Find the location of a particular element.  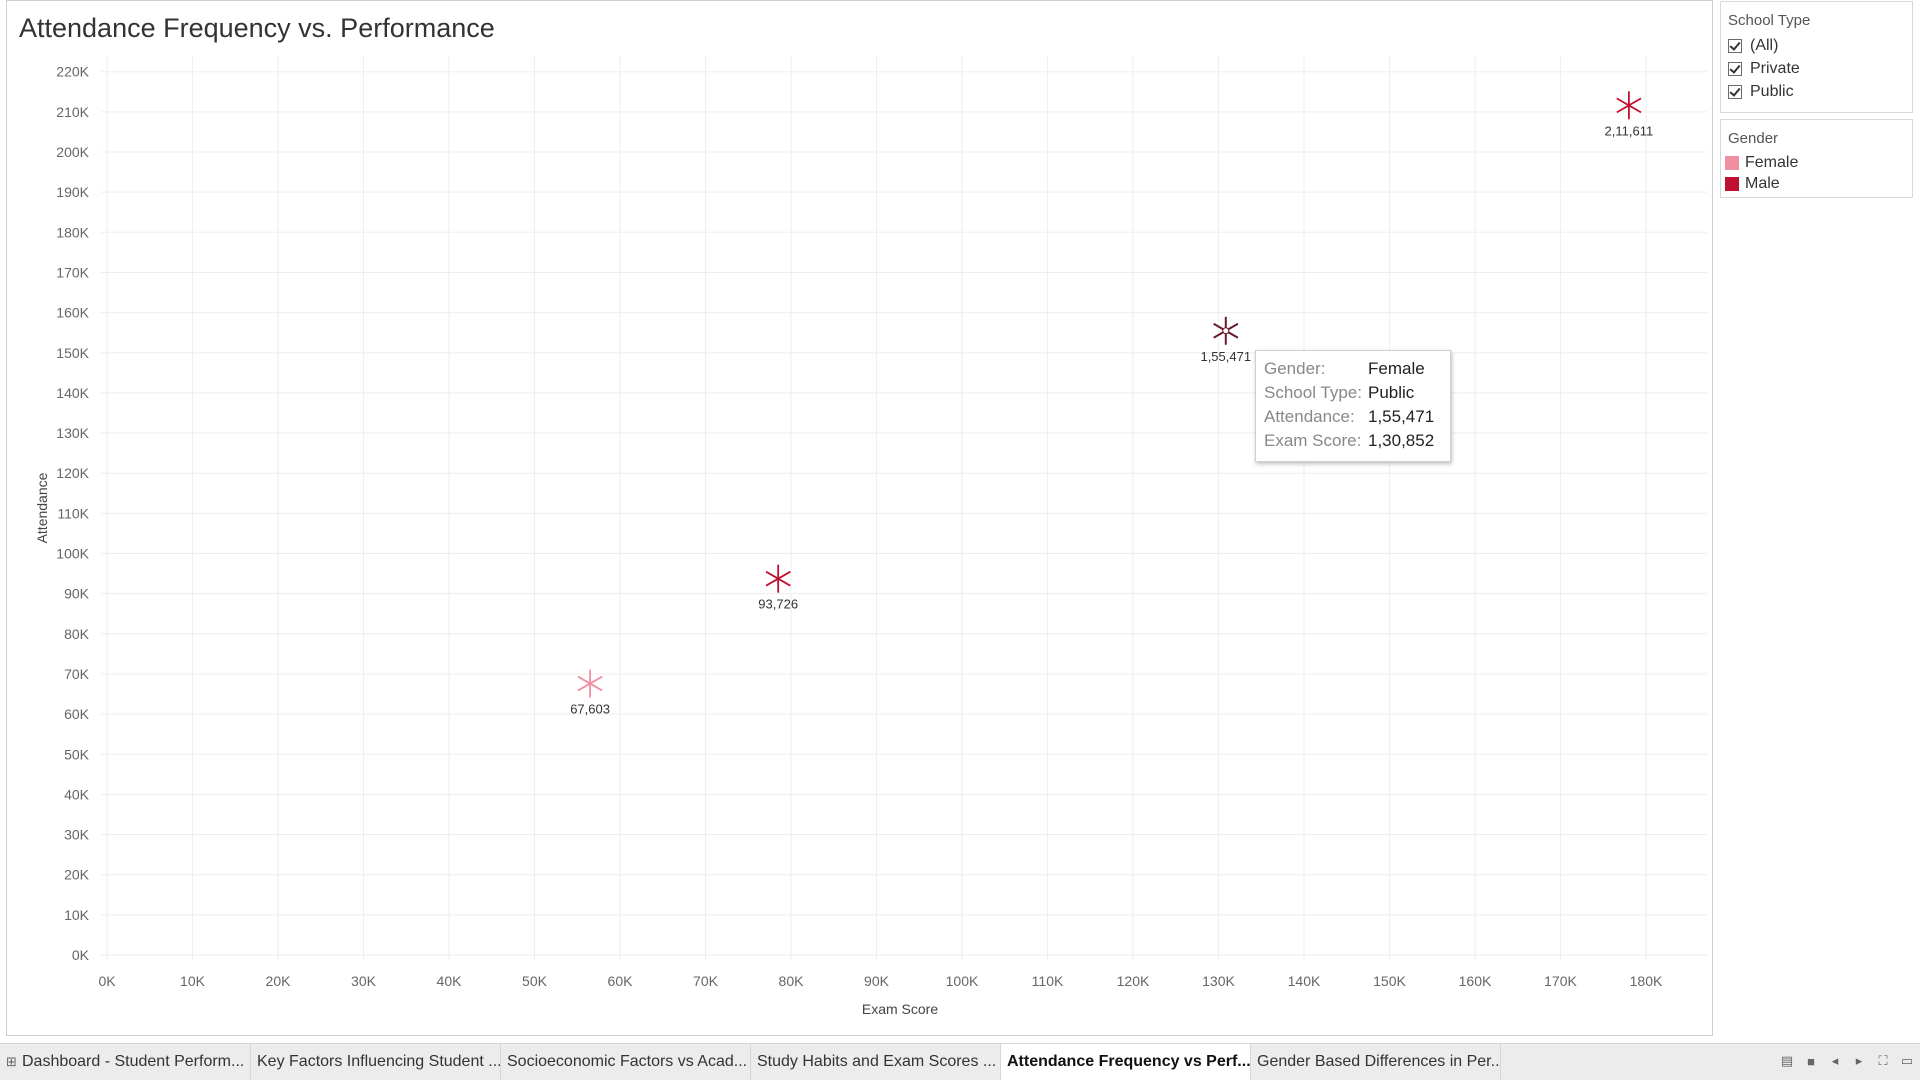

y-tick-label: 100K is located at coordinates (72, 554).